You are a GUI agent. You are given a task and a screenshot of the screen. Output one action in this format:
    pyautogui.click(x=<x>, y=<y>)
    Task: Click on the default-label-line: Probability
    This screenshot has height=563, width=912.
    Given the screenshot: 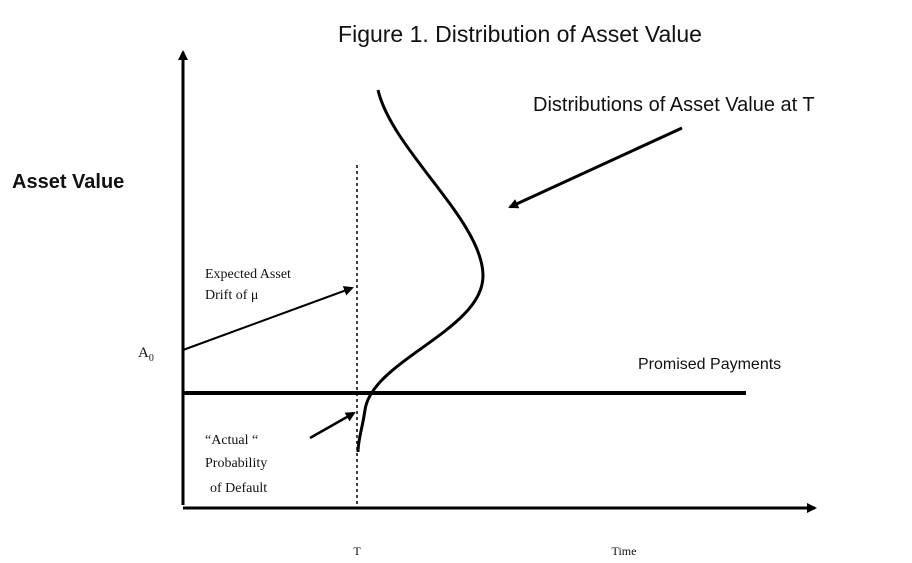 What is the action you would take?
    pyautogui.click(x=236, y=463)
    